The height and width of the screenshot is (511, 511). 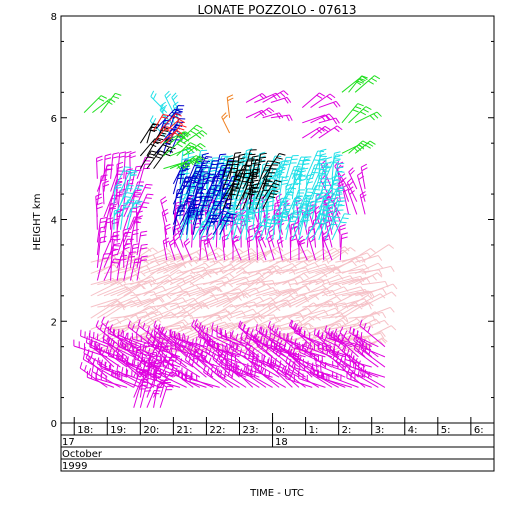 I want to click on date-row-year: 1999, so click(x=74, y=466).